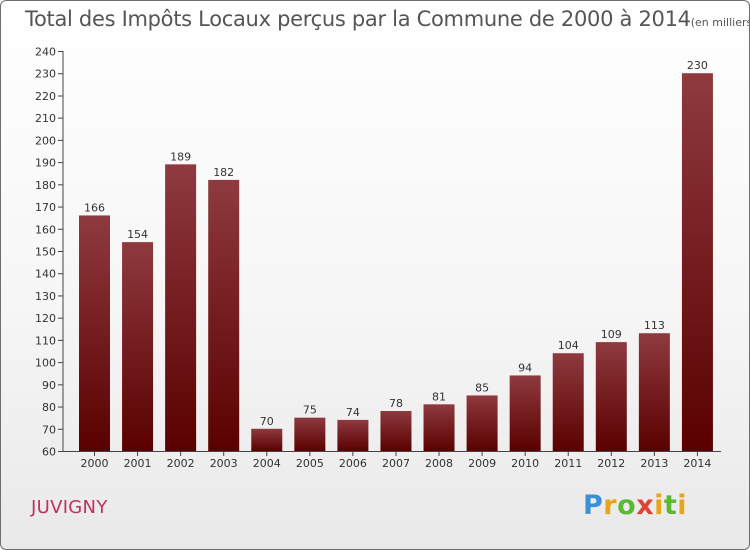  What do you see at coordinates (45, 363) in the screenshot?
I see `y-tick-label: 100` at bounding box center [45, 363].